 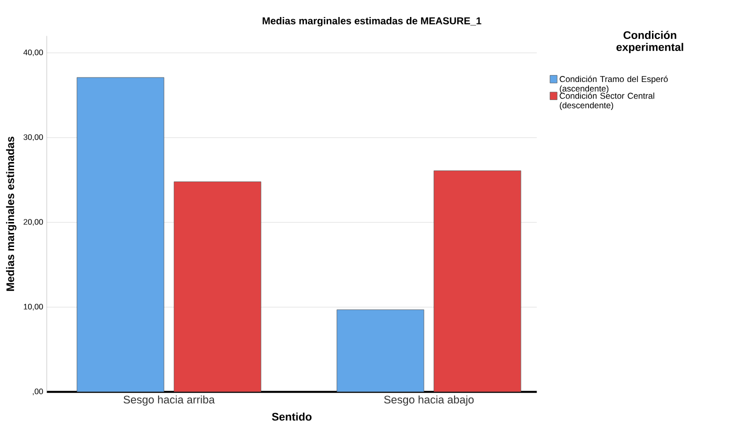 What do you see at coordinates (33, 53) in the screenshot?
I see `y-tick-label: 40,00` at bounding box center [33, 53].